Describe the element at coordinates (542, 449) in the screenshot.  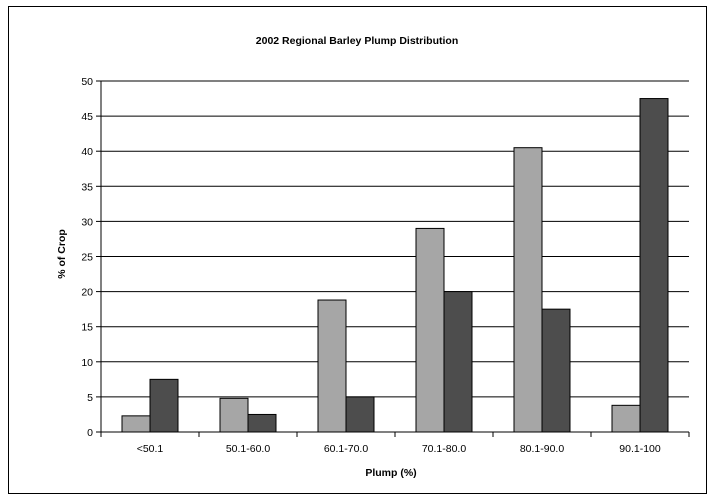
I see `x-tick-label: 80.1-90.0` at that location.